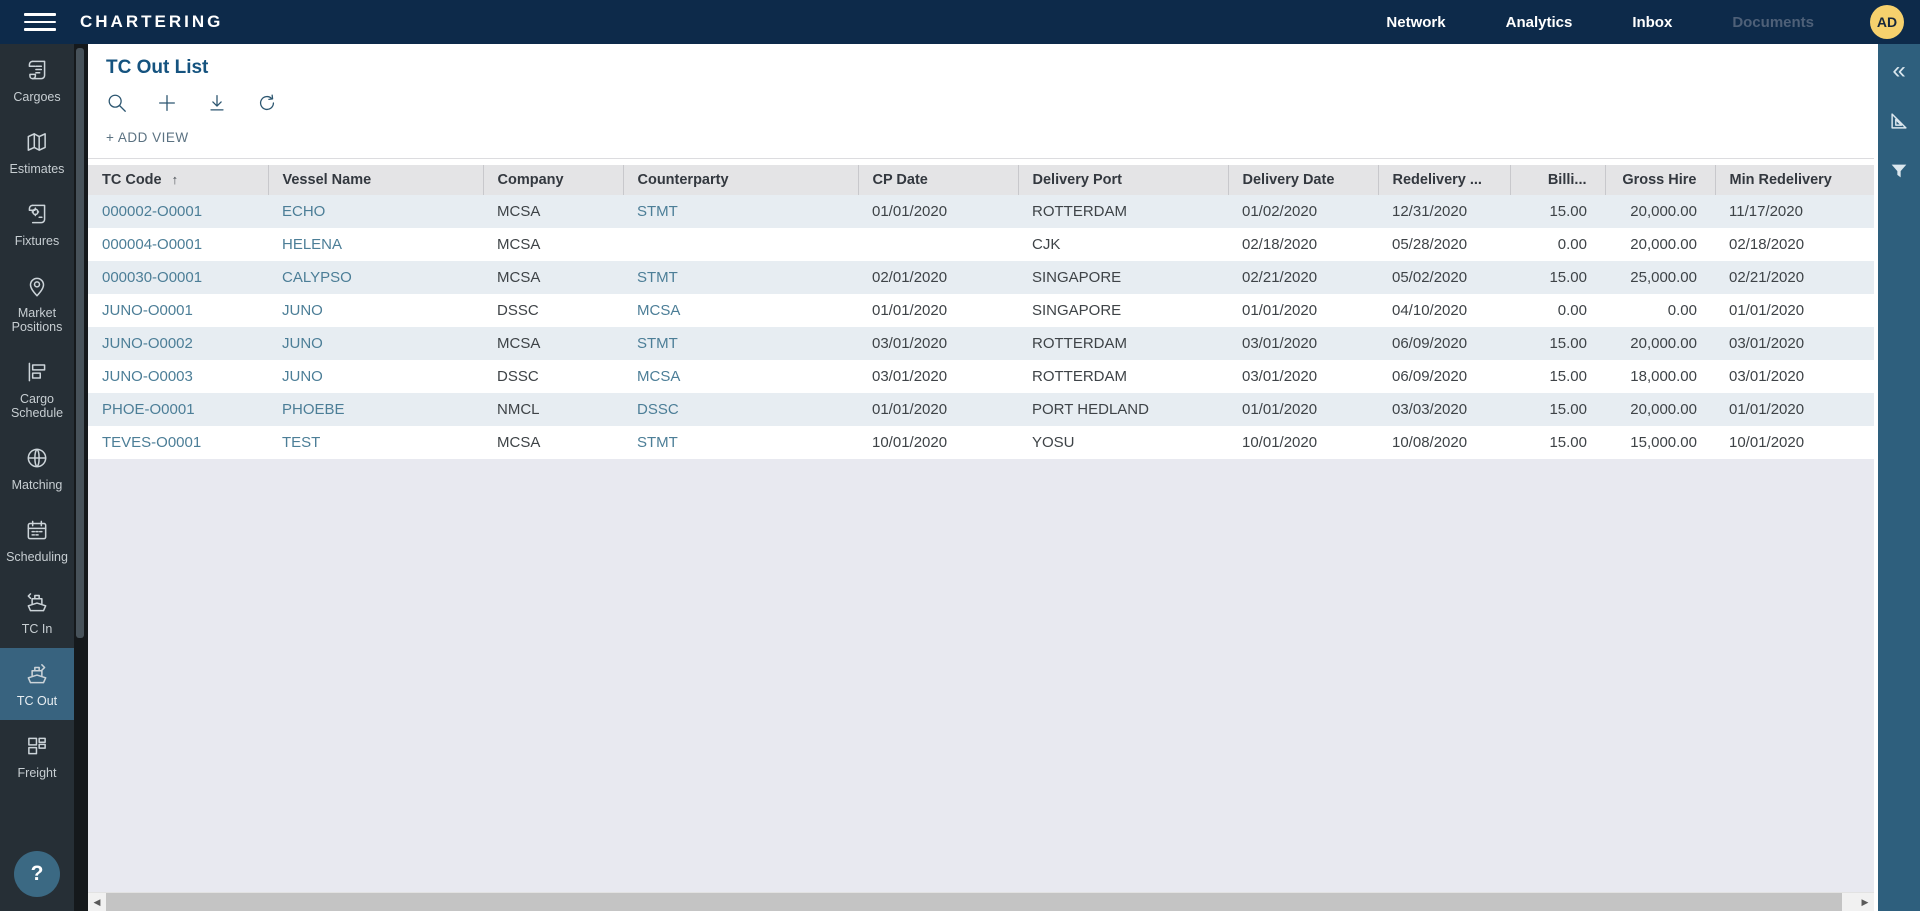 This screenshot has height=911, width=1920. I want to click on sidebar-scrollbar, so click(81, 477).